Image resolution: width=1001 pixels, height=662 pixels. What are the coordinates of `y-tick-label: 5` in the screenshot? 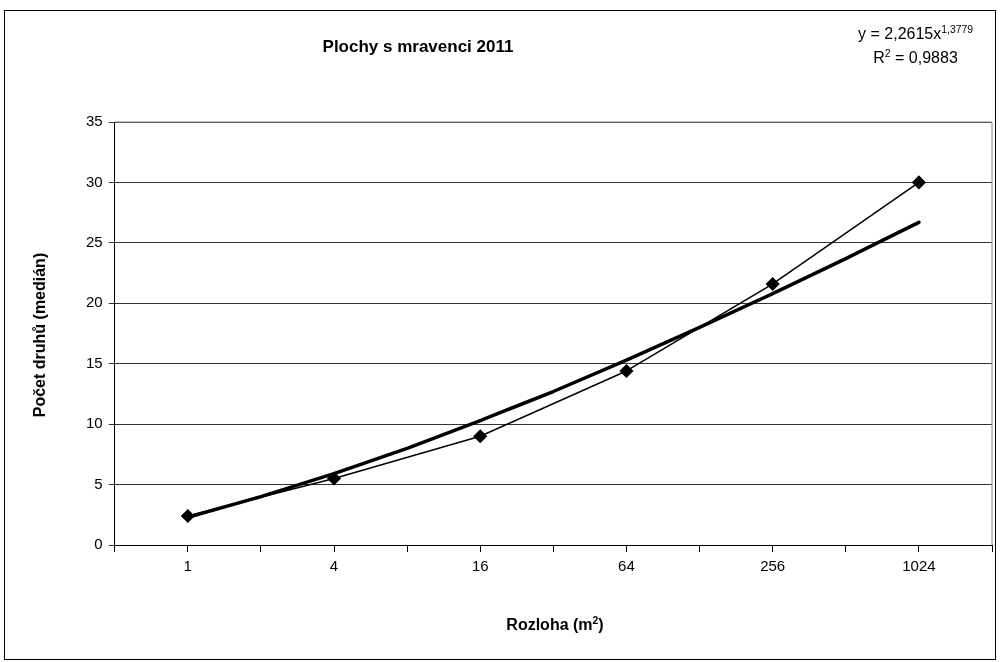 It's located at (98, 483).